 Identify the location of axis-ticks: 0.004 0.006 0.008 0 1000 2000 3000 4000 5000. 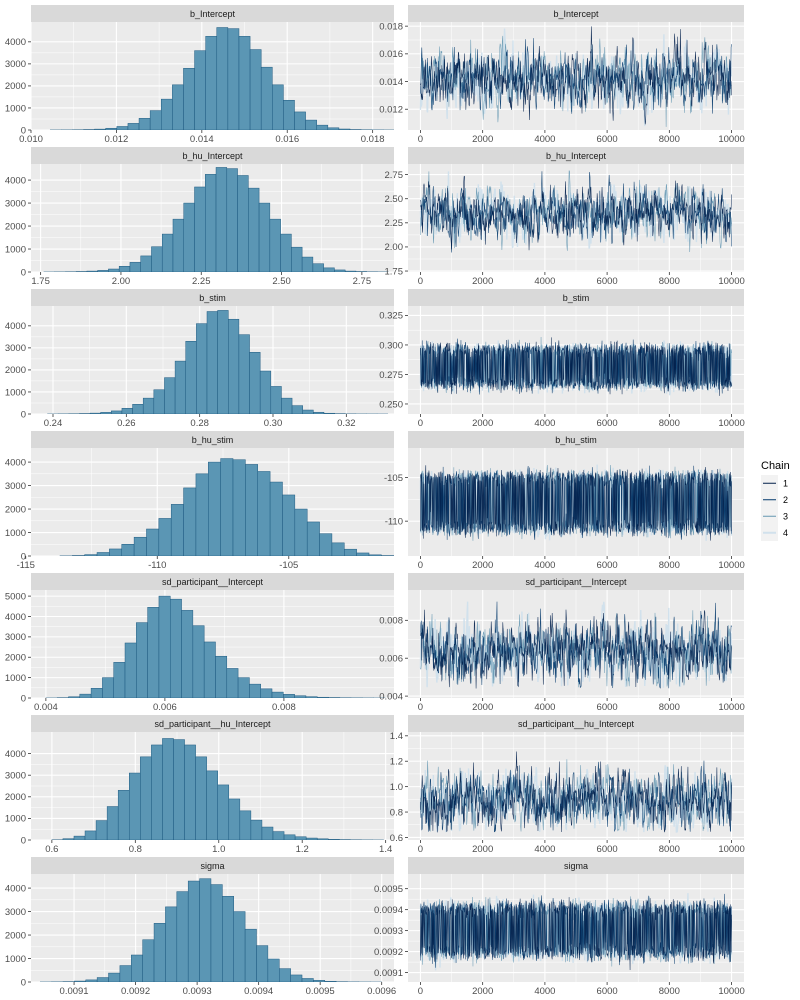
(150, 652).